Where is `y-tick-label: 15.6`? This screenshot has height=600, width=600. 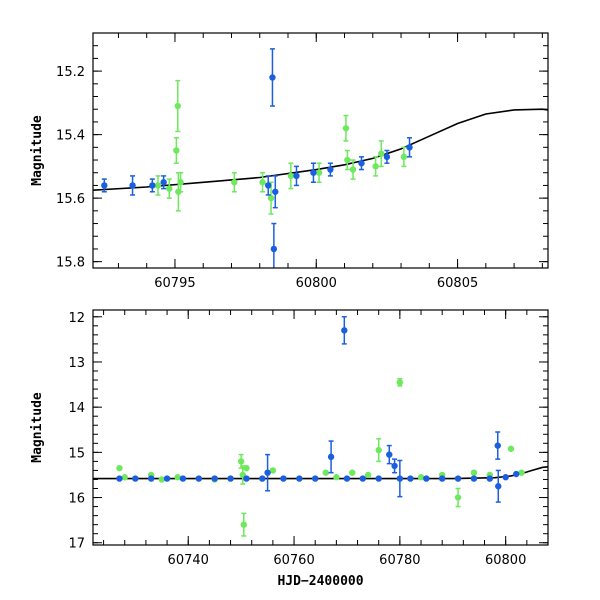
y-tick-label: 15.6 is located at coordinates (70, 199).